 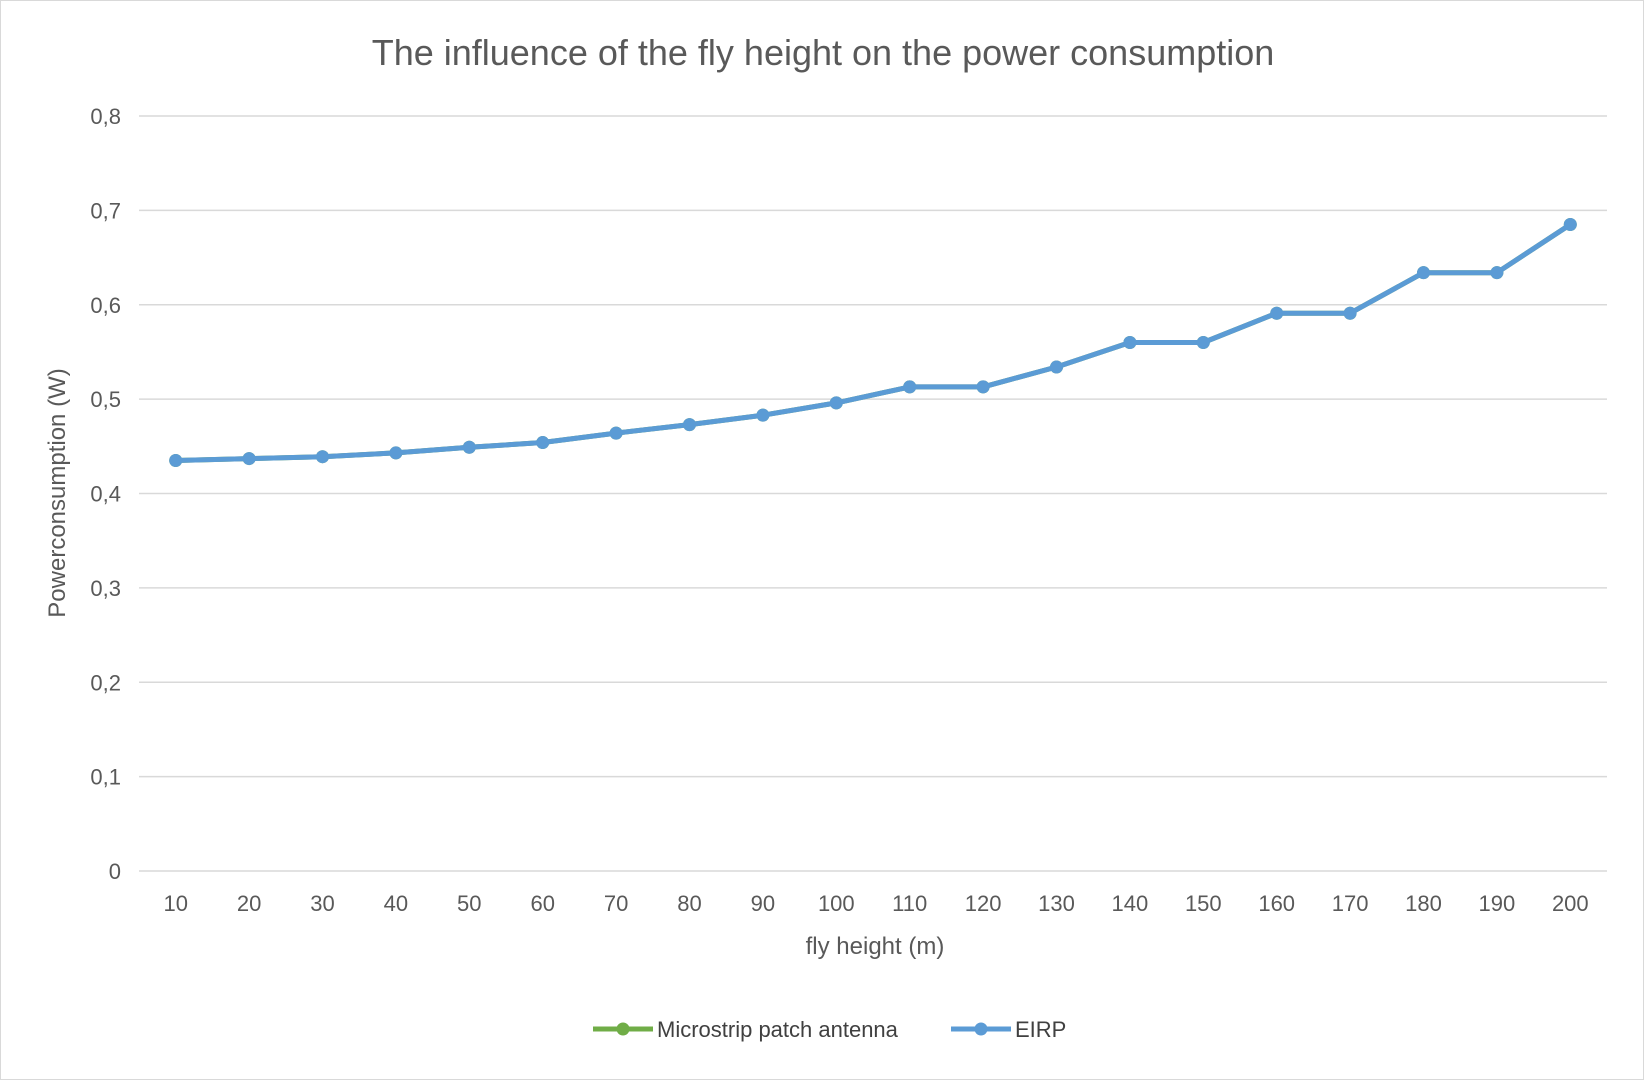 What do you see at coordinates (1570, 903) in the screenshot?
I see `x-tick-label: 200` at bounding box center [1570, 903].